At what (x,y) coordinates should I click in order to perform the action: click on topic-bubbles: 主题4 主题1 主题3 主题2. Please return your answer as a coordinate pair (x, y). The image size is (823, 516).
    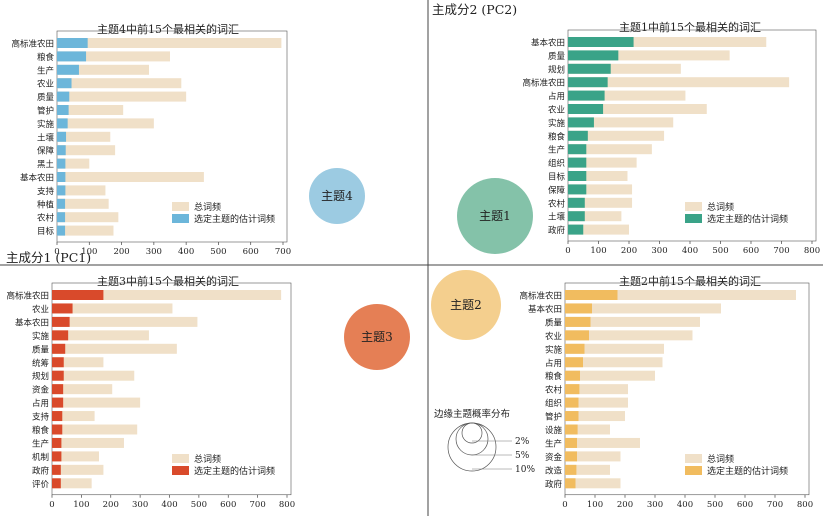
    Looking at the image, I should click on (421, 269).